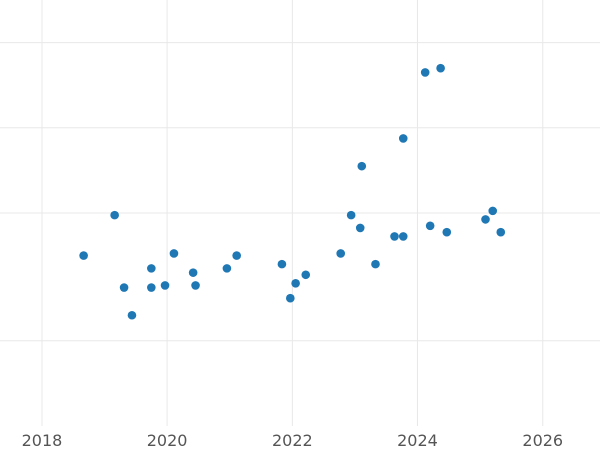  What do you see at coordinates (167, 440) in the screenshot?
I see `x-tick-label-2020: 2020` at bounding box center [167, 440].